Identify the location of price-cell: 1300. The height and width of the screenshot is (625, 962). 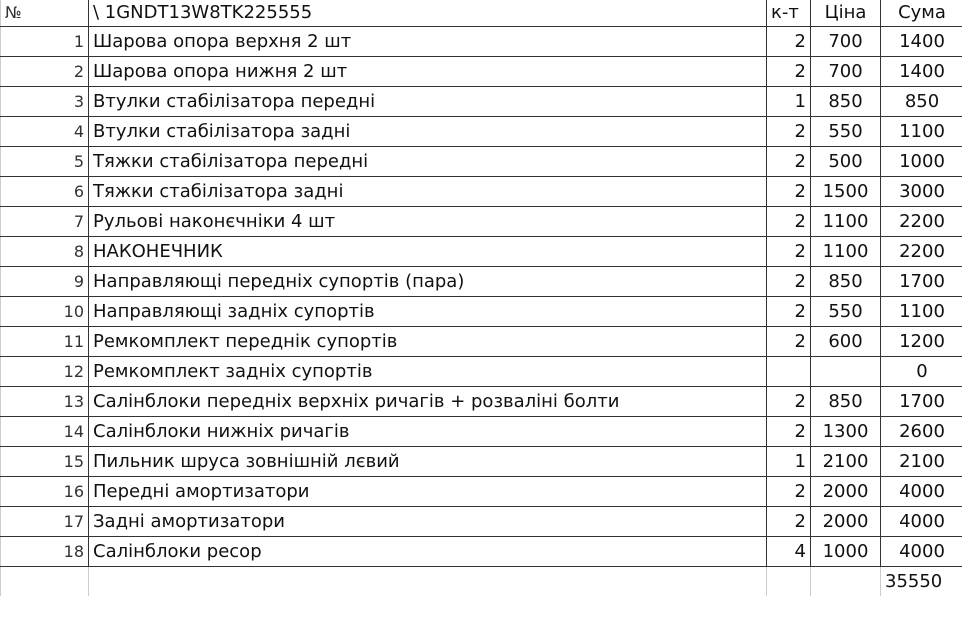
(845, 431).